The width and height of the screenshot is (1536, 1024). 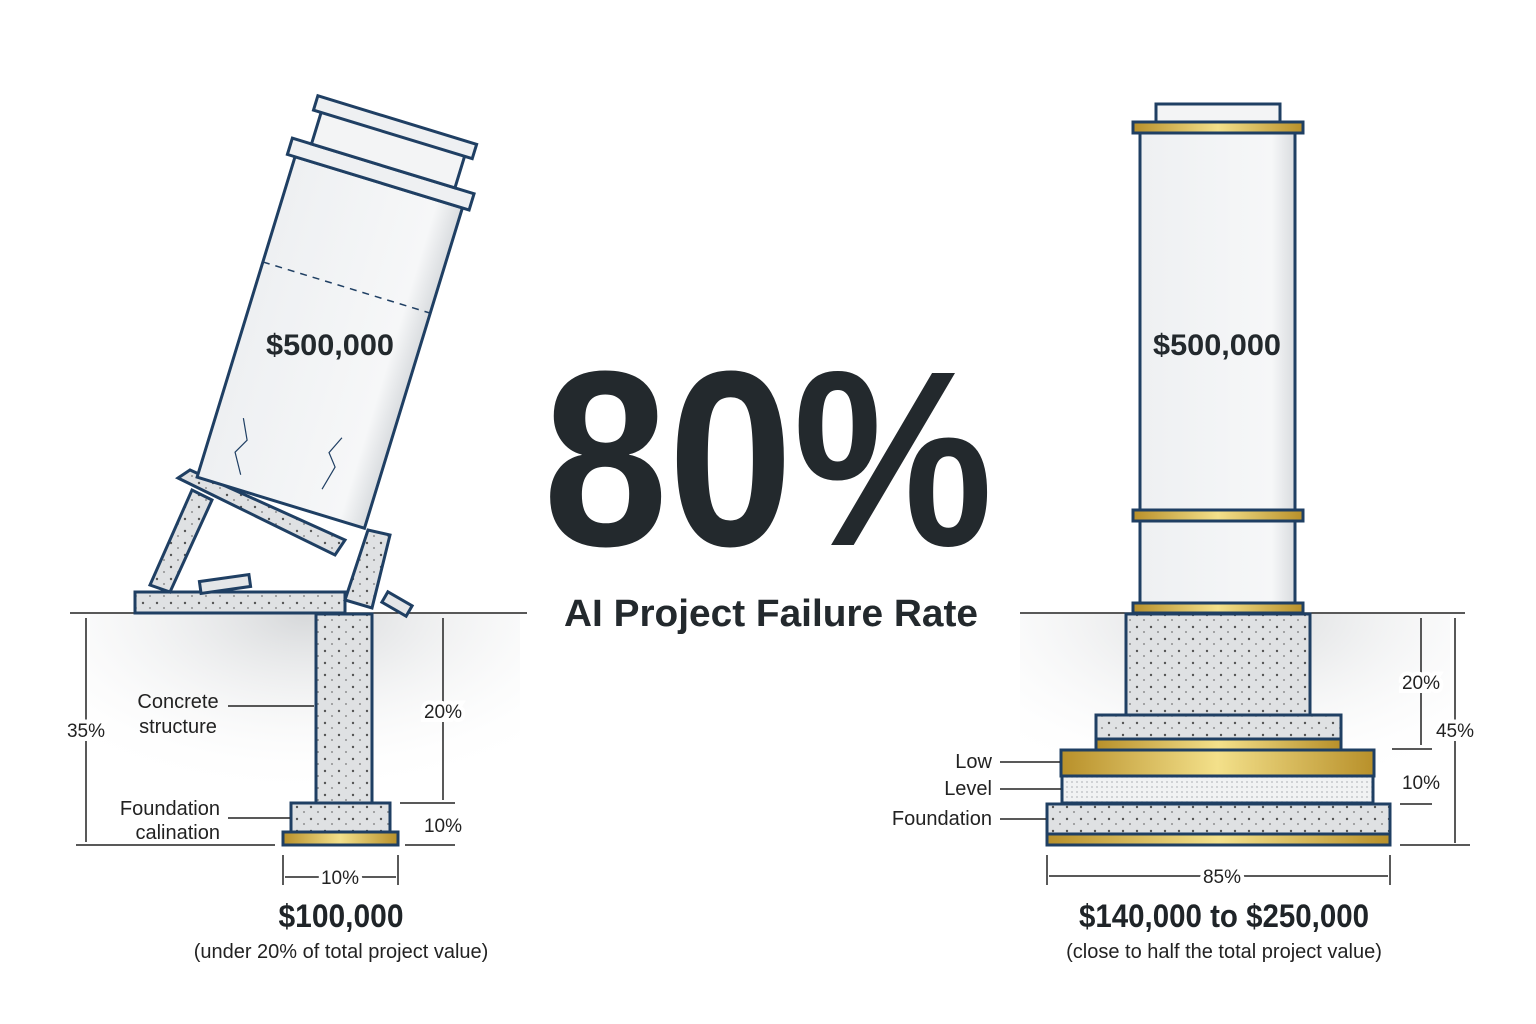 What do you see at coordinates (177, 702) in the screenshot?
I see `label-concrete: Concrete` at bounding box center [177, 702].